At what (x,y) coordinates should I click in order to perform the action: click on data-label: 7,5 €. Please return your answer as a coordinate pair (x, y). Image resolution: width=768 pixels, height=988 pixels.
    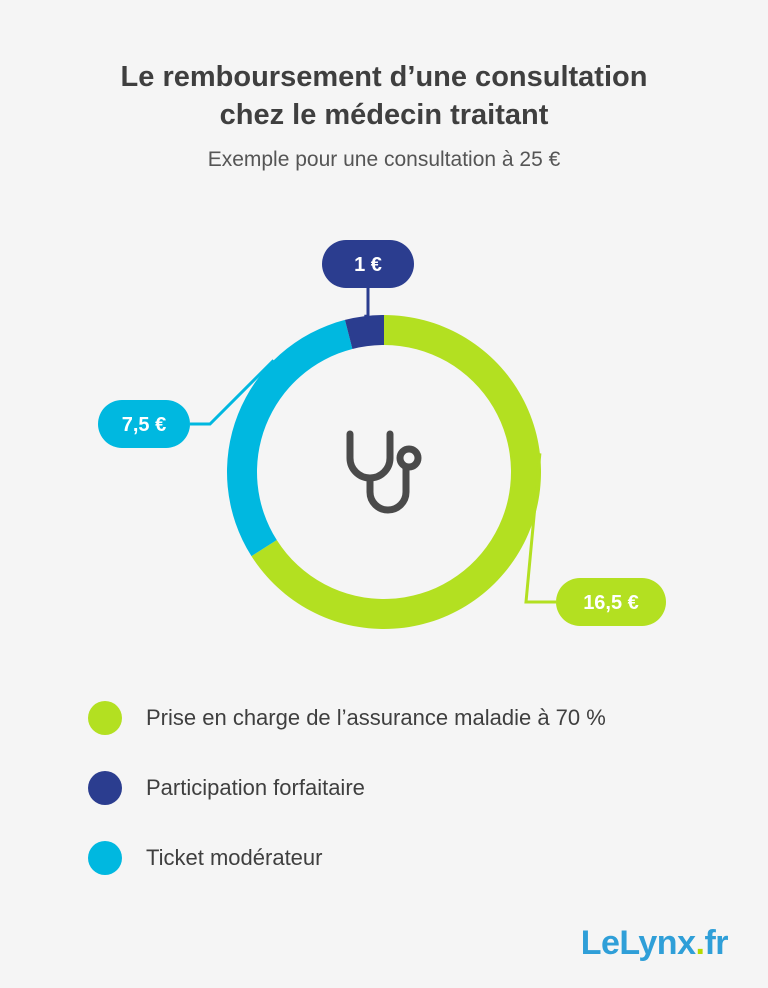
    Looking at the image, I should click on (144, 425).